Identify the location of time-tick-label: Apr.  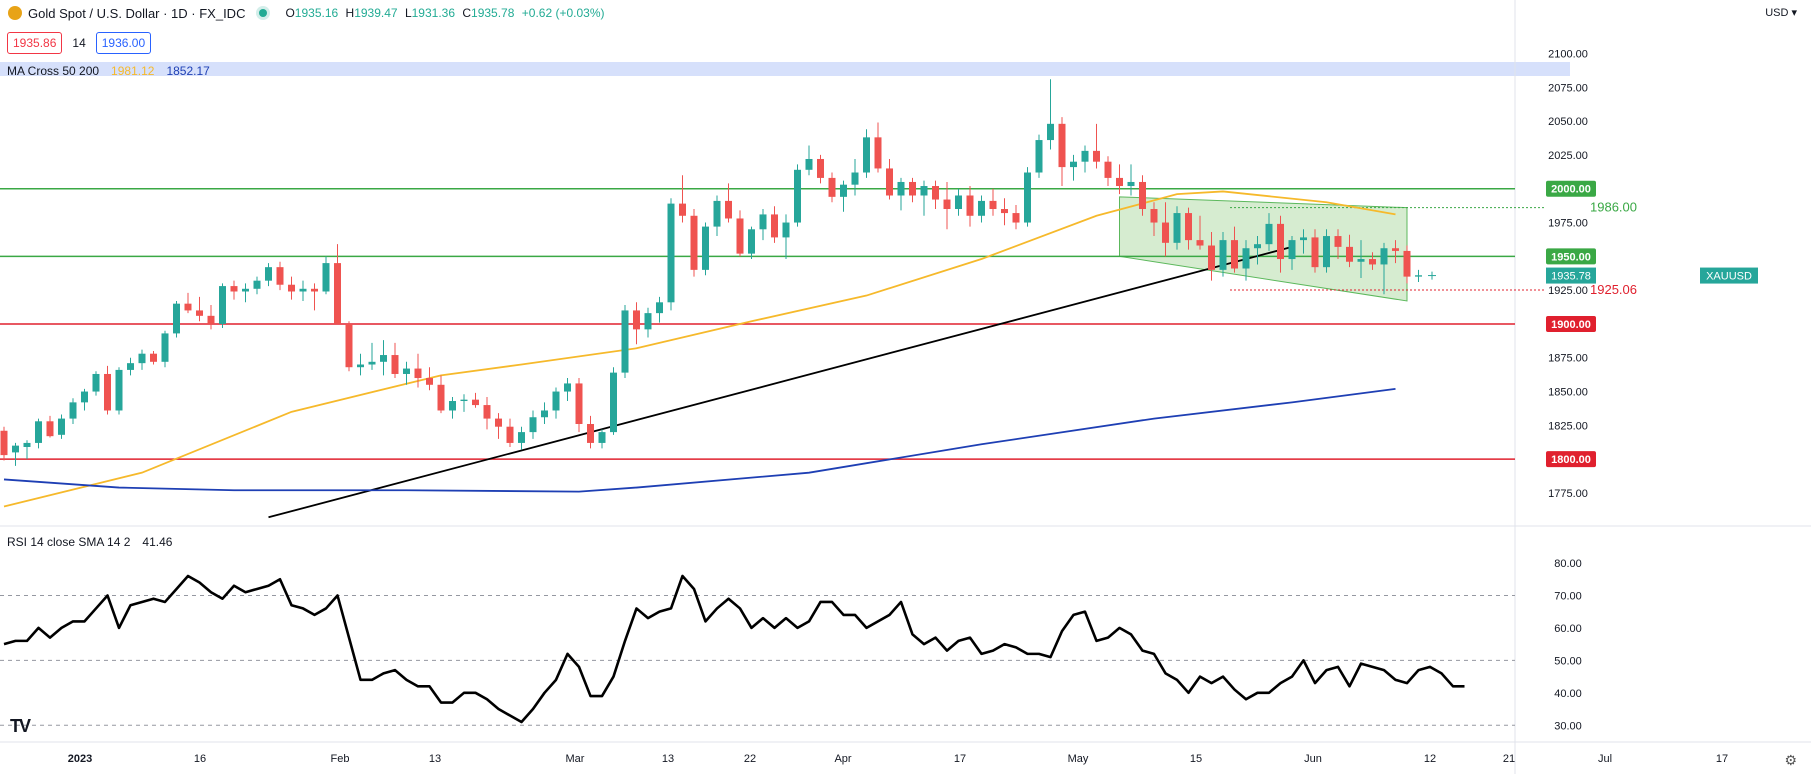
(842, 759).